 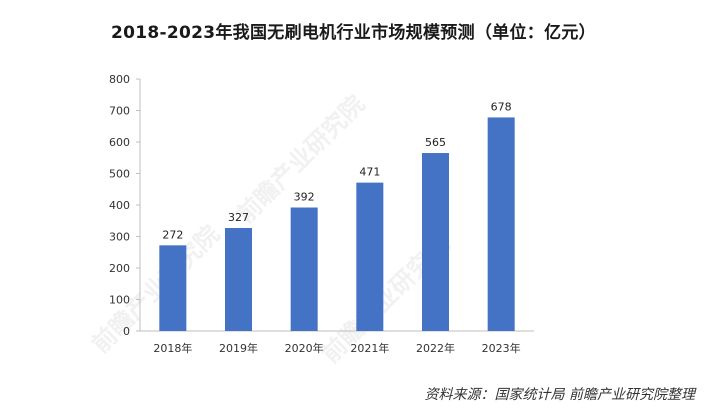 What do you see at coordinates (238, 348) in the screenshot?
I see `x-tick-label: 2019年` at bounding box center [238, 348].